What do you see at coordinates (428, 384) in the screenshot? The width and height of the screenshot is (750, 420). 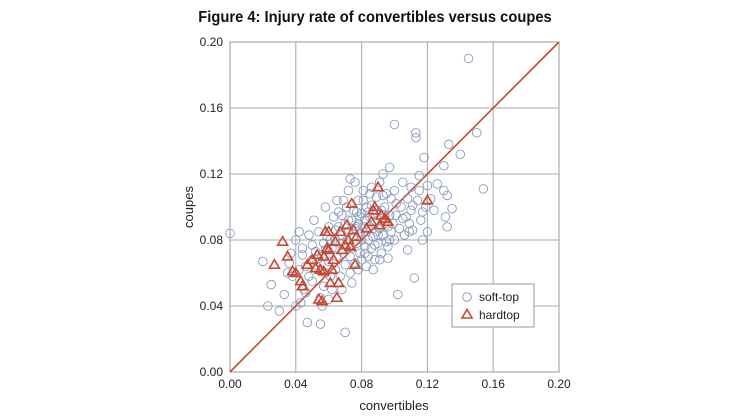 I see `x-tick-label: 0.12` at bounding box center [428, 384].